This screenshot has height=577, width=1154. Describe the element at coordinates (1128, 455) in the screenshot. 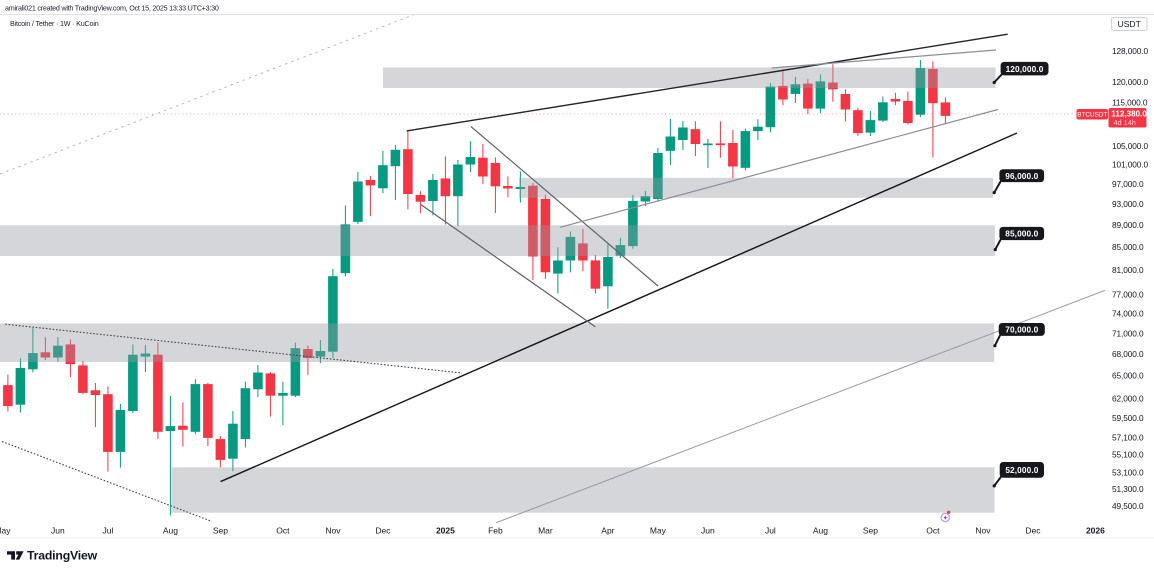

I see `svg-text: 55,100.0` at that location.